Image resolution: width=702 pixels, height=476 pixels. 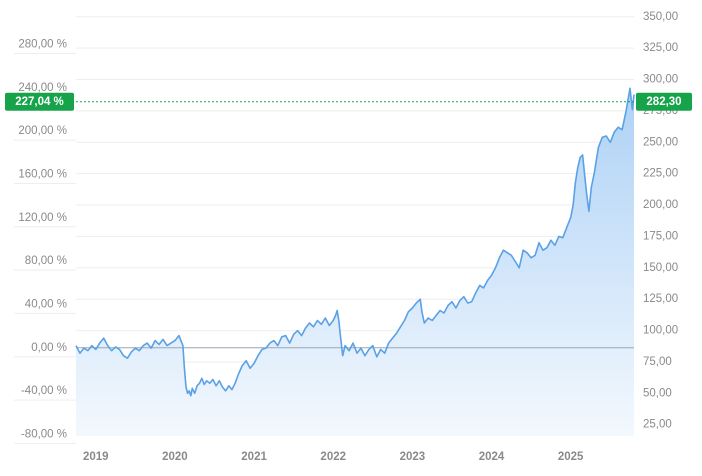 What do you see at coordinates (660, 299) in the screenshot?
I see `y-right-tick-label: 125,00` at bounding box center [660, 299].